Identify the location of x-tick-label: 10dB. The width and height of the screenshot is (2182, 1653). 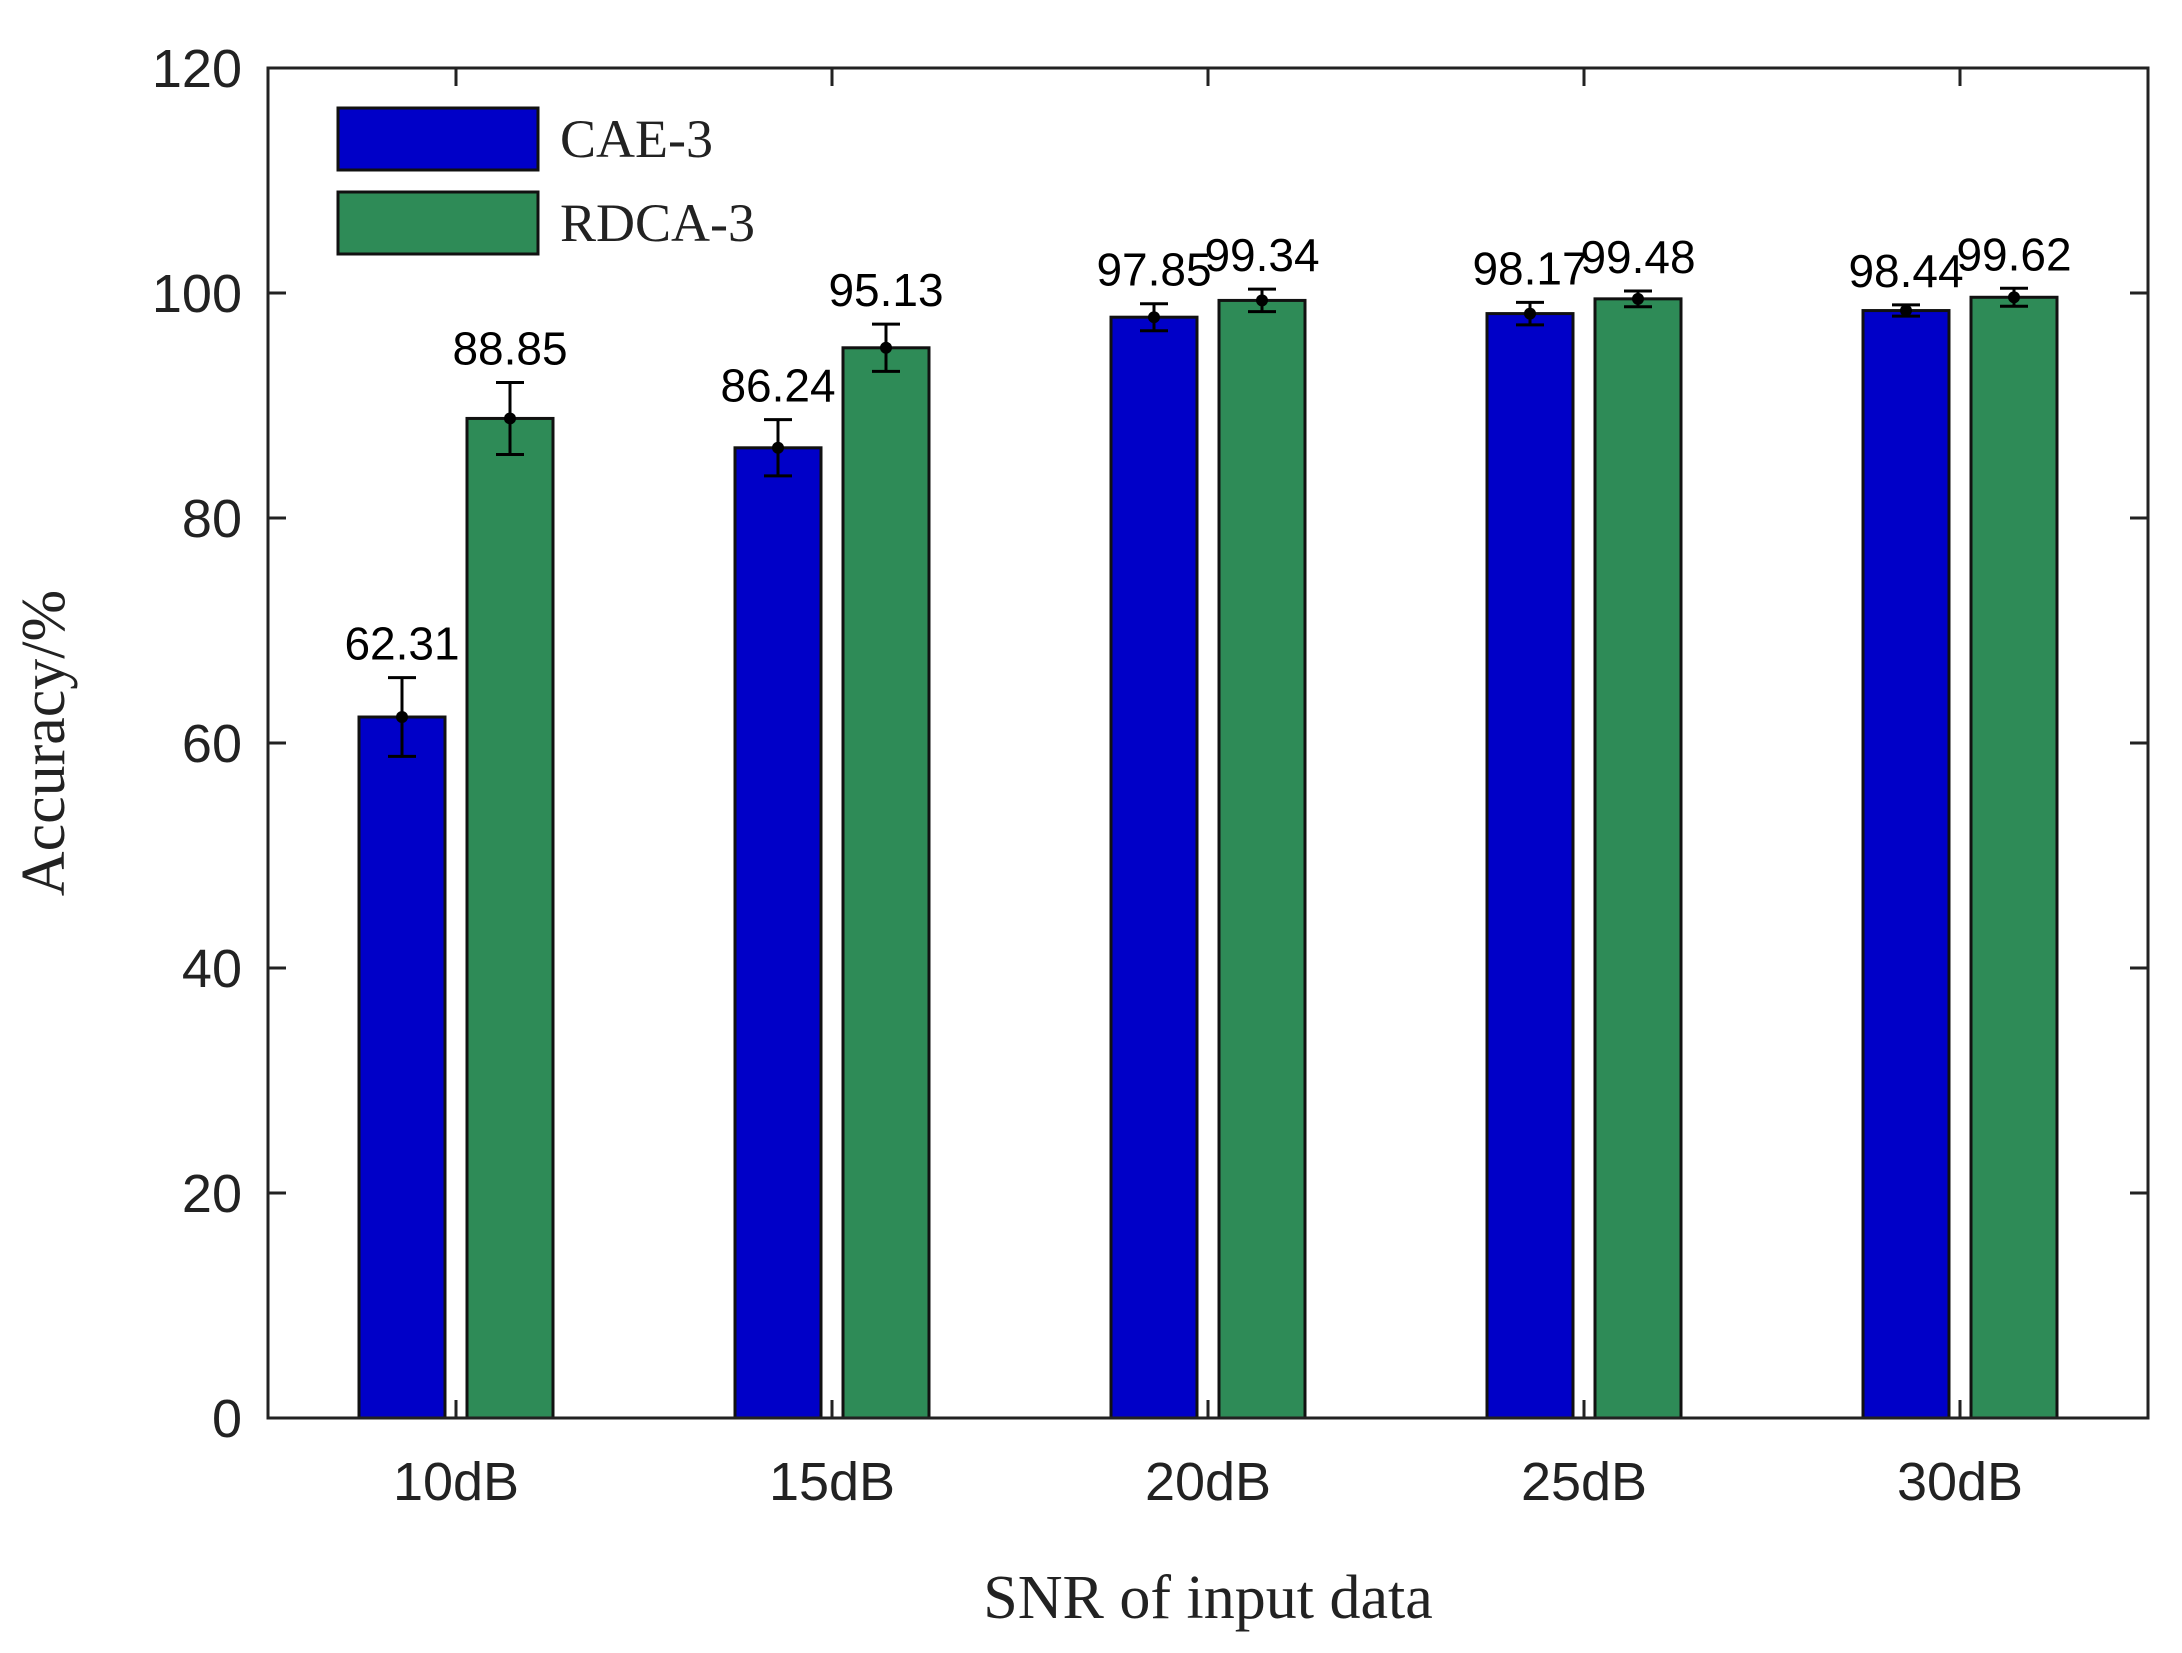
(456, 1482).